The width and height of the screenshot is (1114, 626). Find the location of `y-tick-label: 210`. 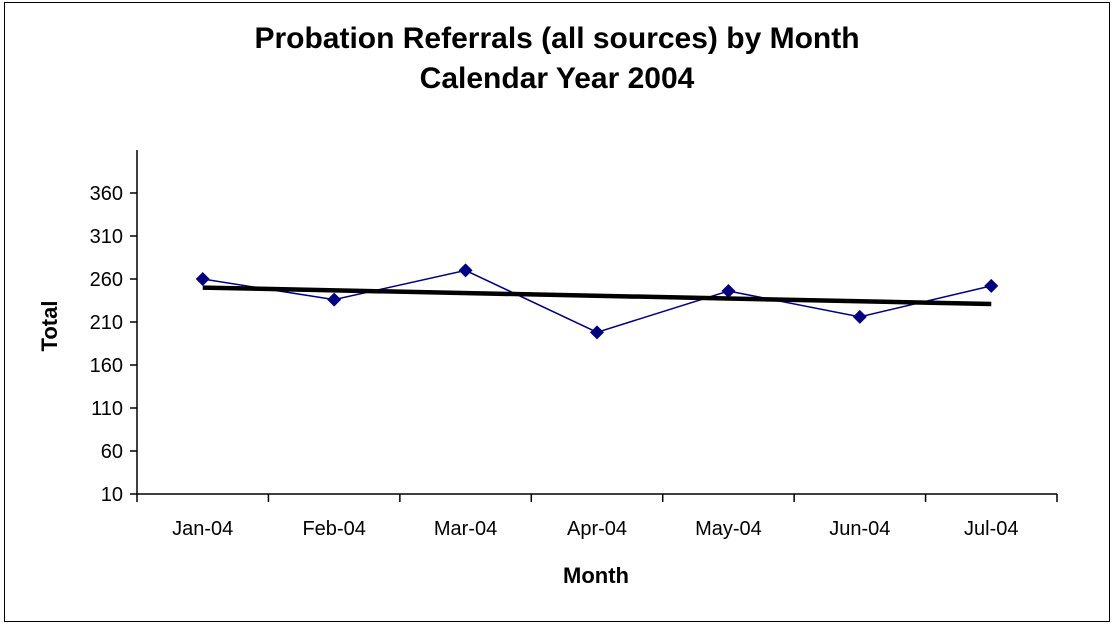

y-tick-label: 210 is located at coordinates (106, 323).